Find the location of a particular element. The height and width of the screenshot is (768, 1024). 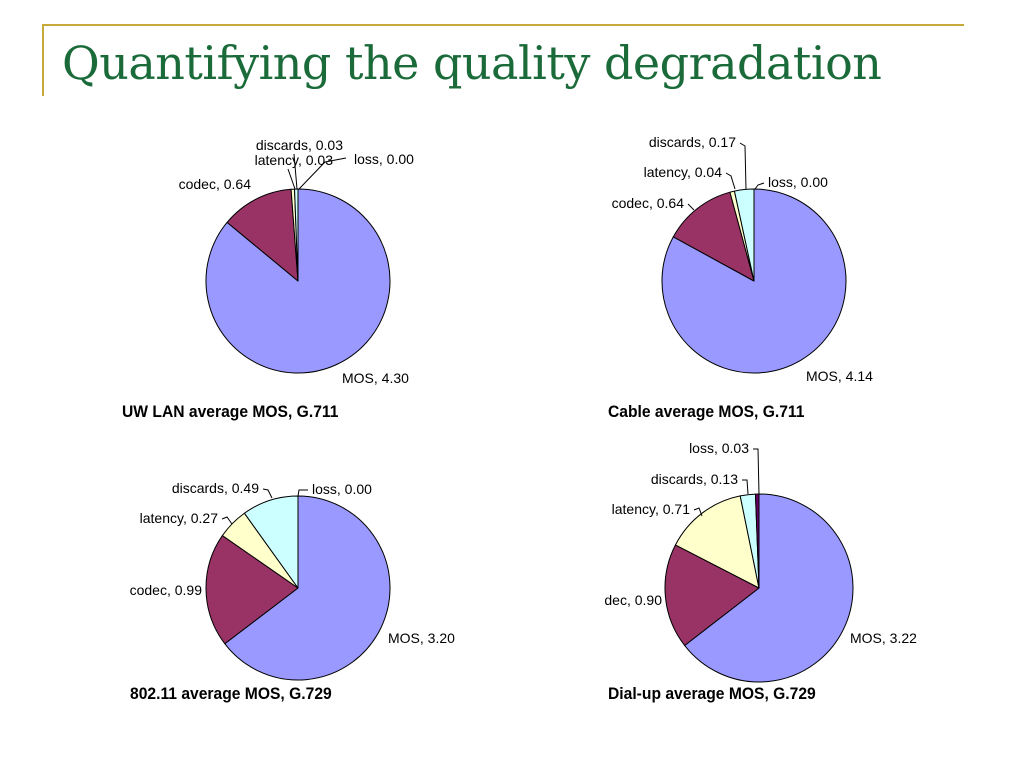

slice-label-latency: latency, 0.27 is located at coordinates (179, 518).